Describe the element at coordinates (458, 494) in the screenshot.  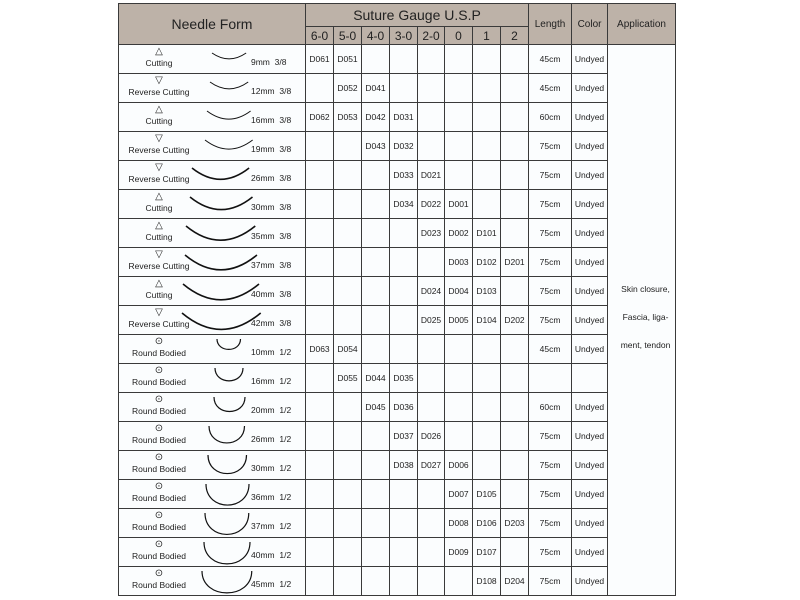
I see `product-code-cell: D007` at that location.